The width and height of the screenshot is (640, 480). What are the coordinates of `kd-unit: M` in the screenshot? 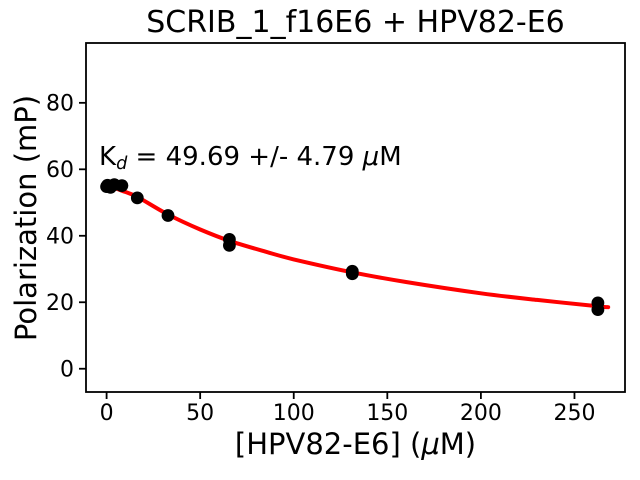 It's located at (390, 157).